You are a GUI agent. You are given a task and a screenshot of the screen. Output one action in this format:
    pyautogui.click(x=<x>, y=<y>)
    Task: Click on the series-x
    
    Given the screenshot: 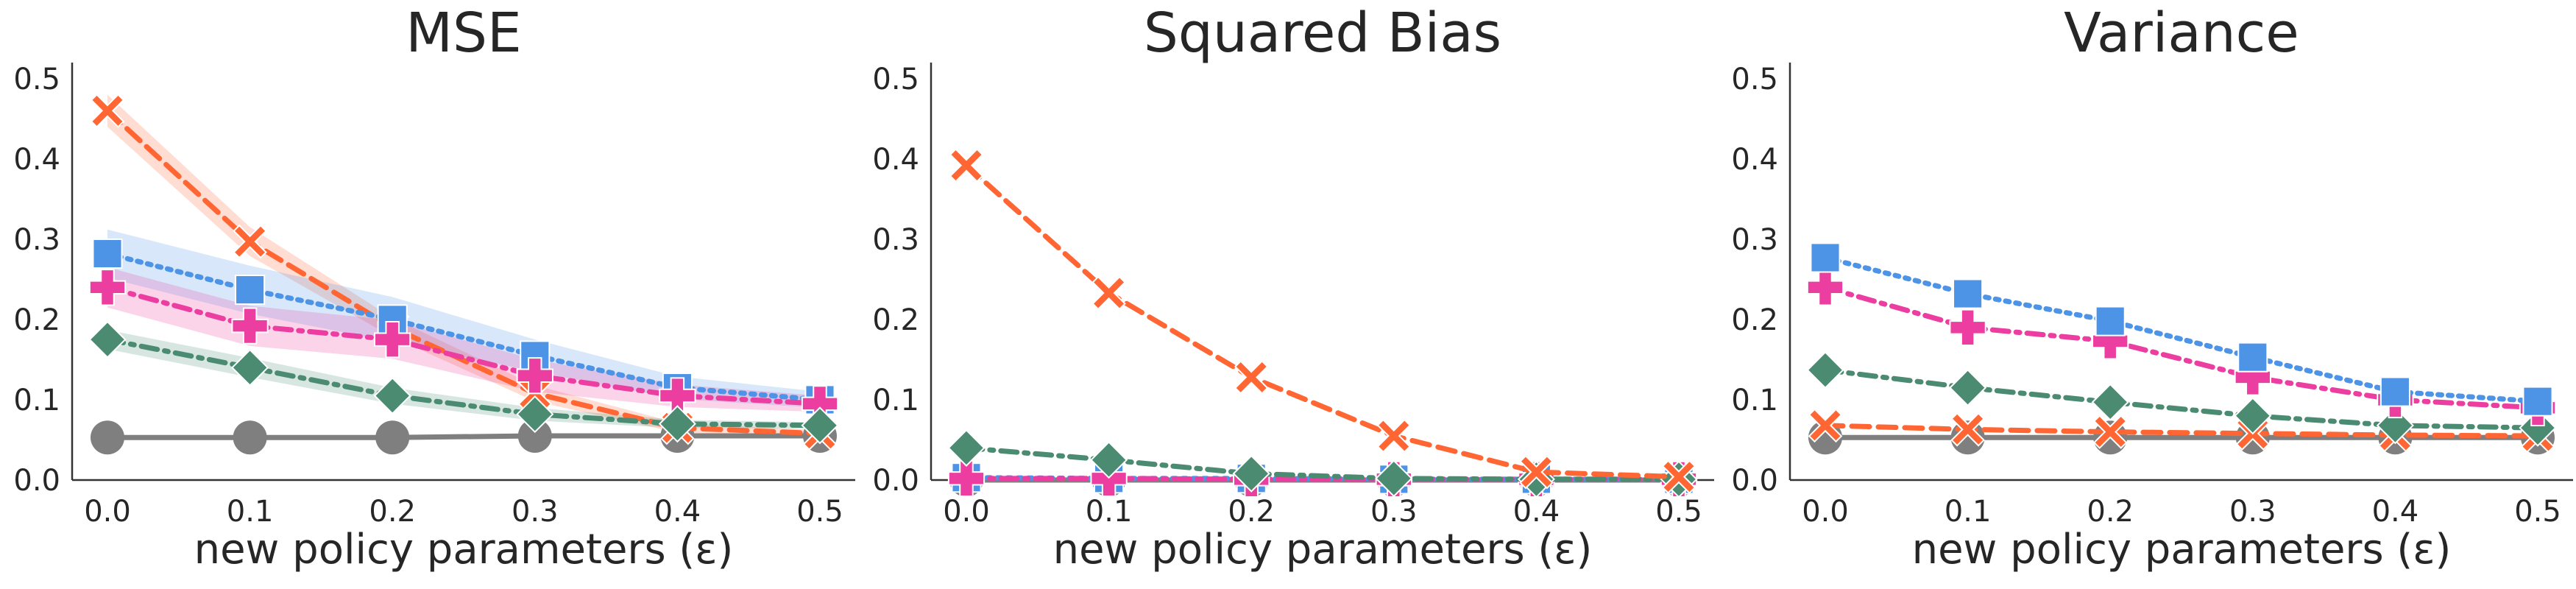 What is the action you would take?
    pyautogui.click(x=2181, y=431)
    